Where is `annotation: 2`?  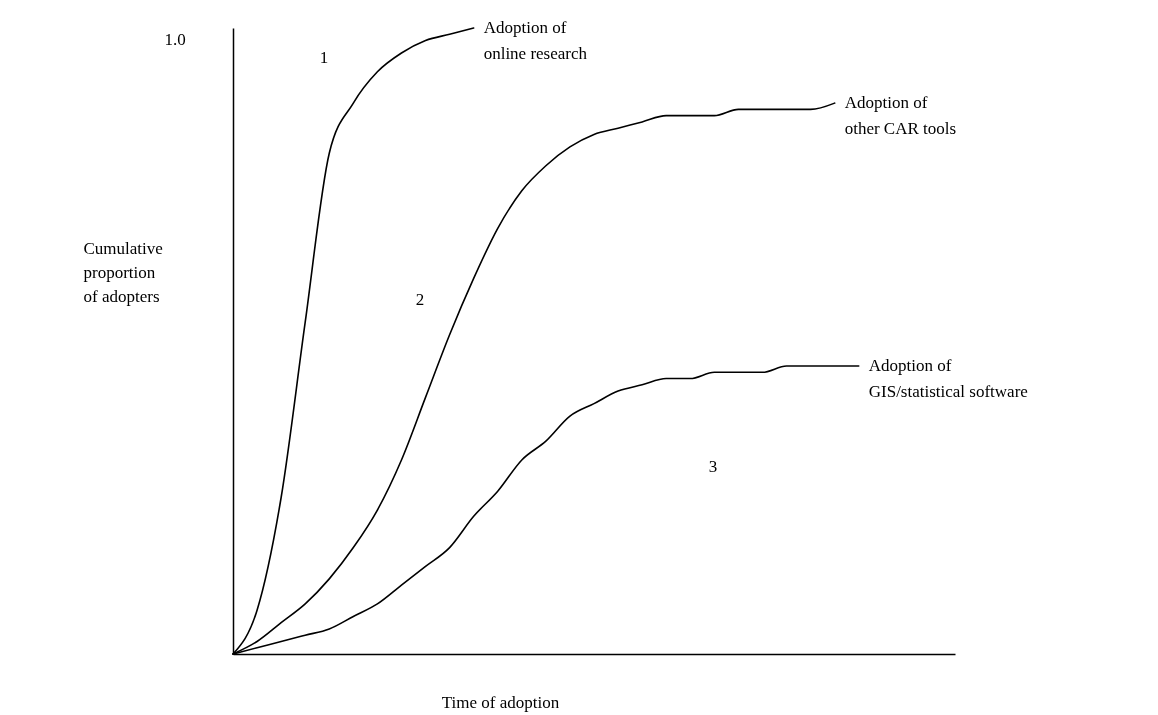
annotation: 2 is located at coordinates (420, 299).